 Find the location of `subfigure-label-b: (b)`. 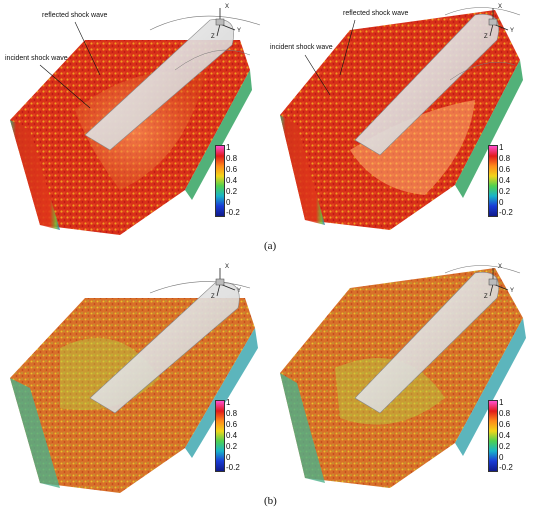

subfigure-label-b: (b) is located at coordinates (270, 501).